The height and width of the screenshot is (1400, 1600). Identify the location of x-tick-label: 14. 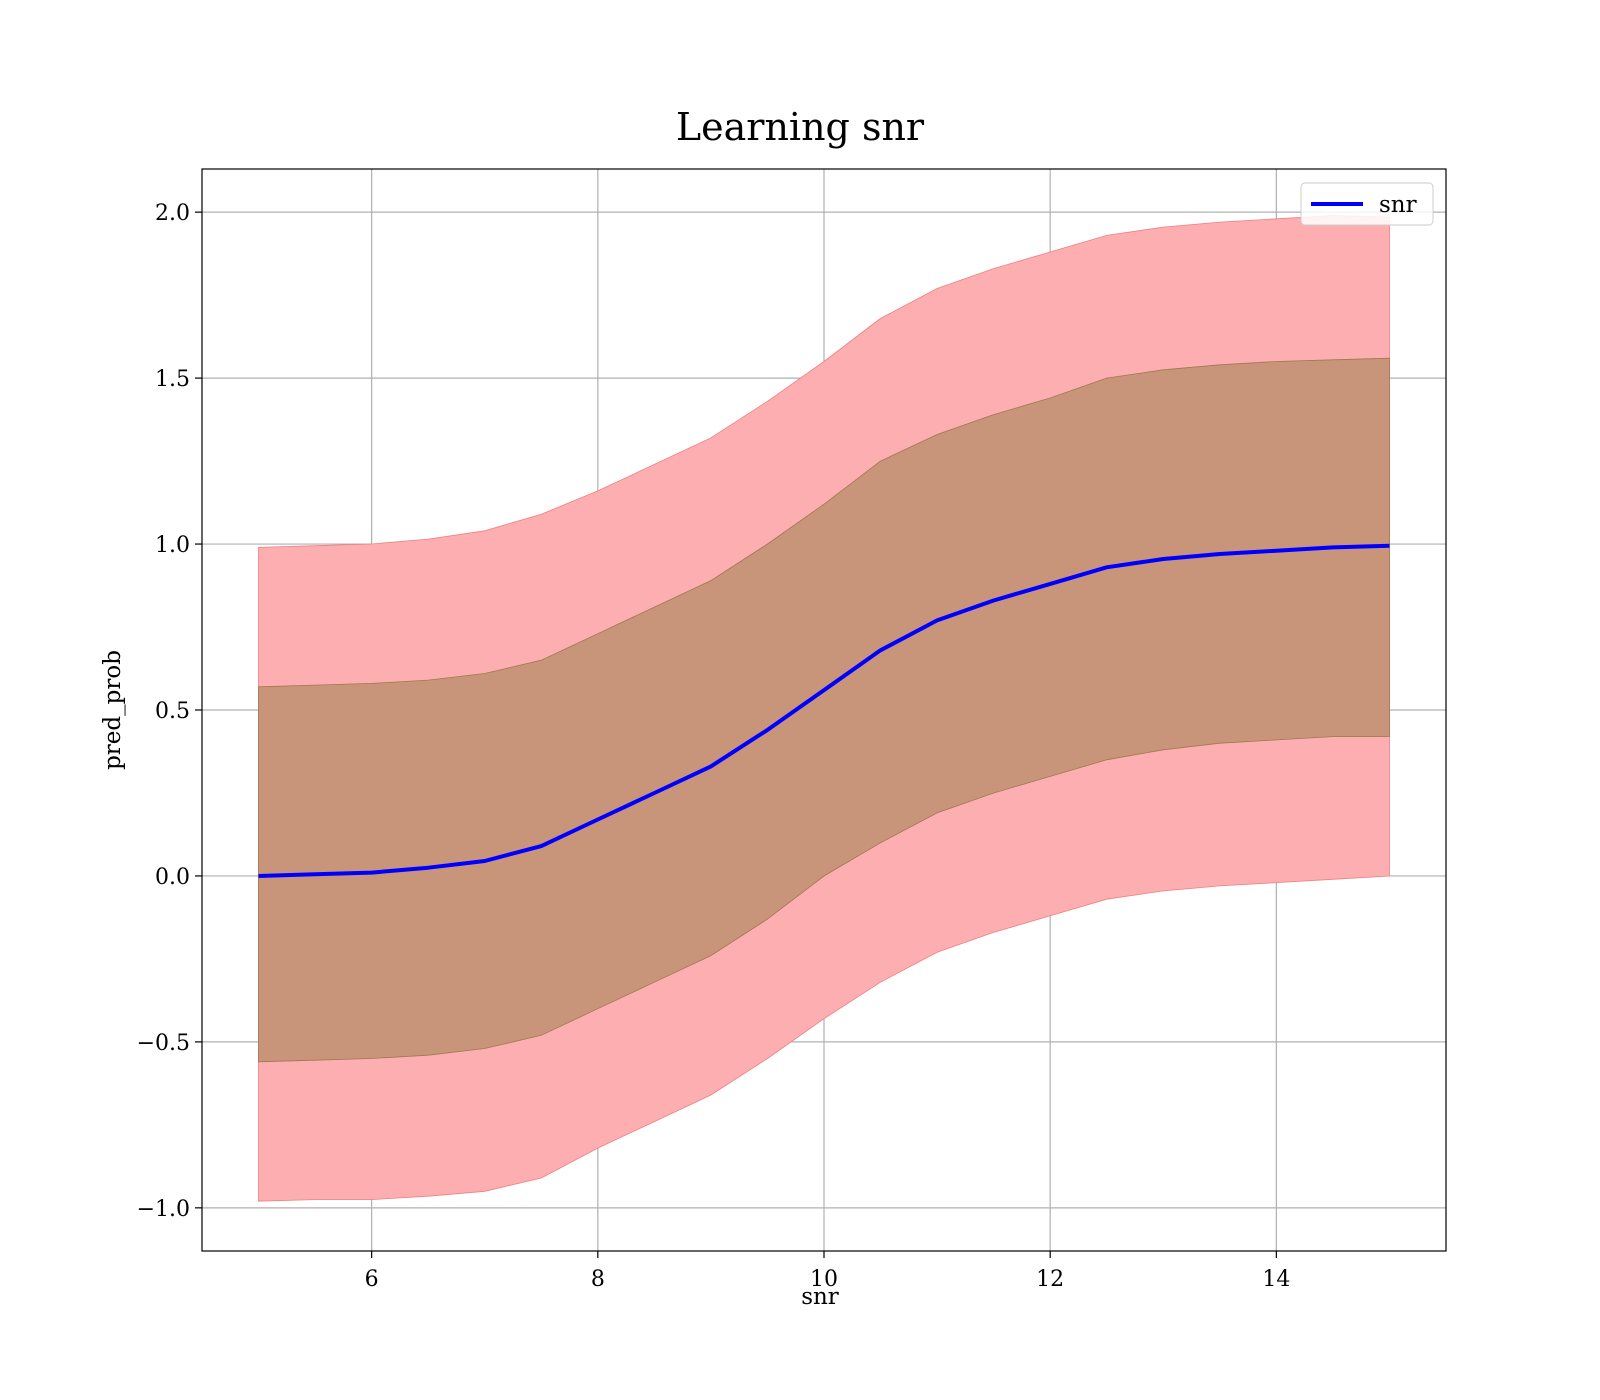
(1276, 1279).